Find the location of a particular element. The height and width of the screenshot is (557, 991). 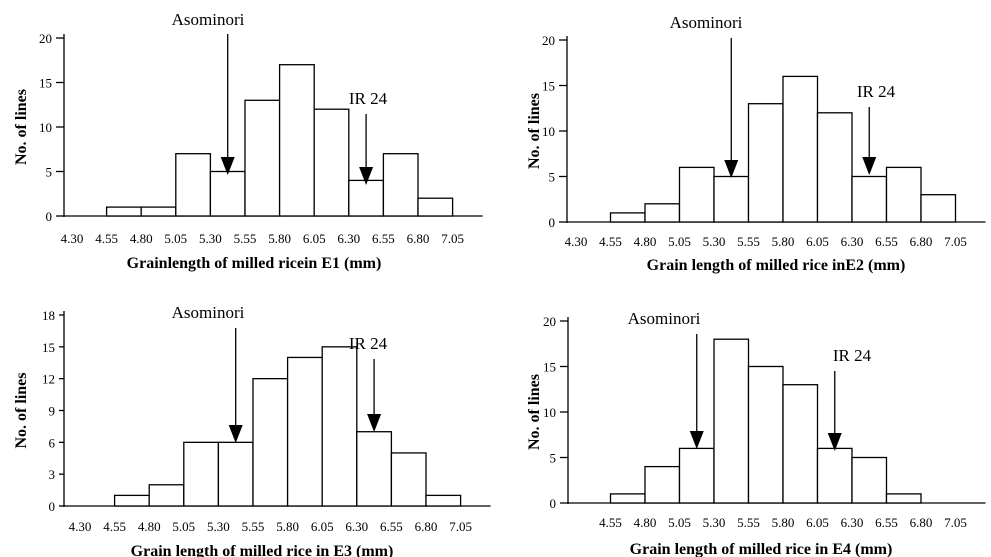

y-tick-label: 12 is located at coordinates (48, 379).